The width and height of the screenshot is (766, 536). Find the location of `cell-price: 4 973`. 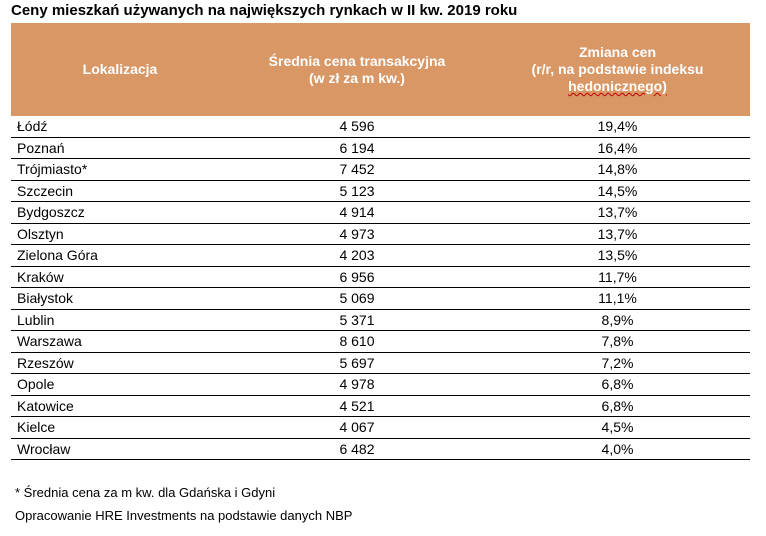

cell-price: 4 973 is located at coordinates (357, 233).